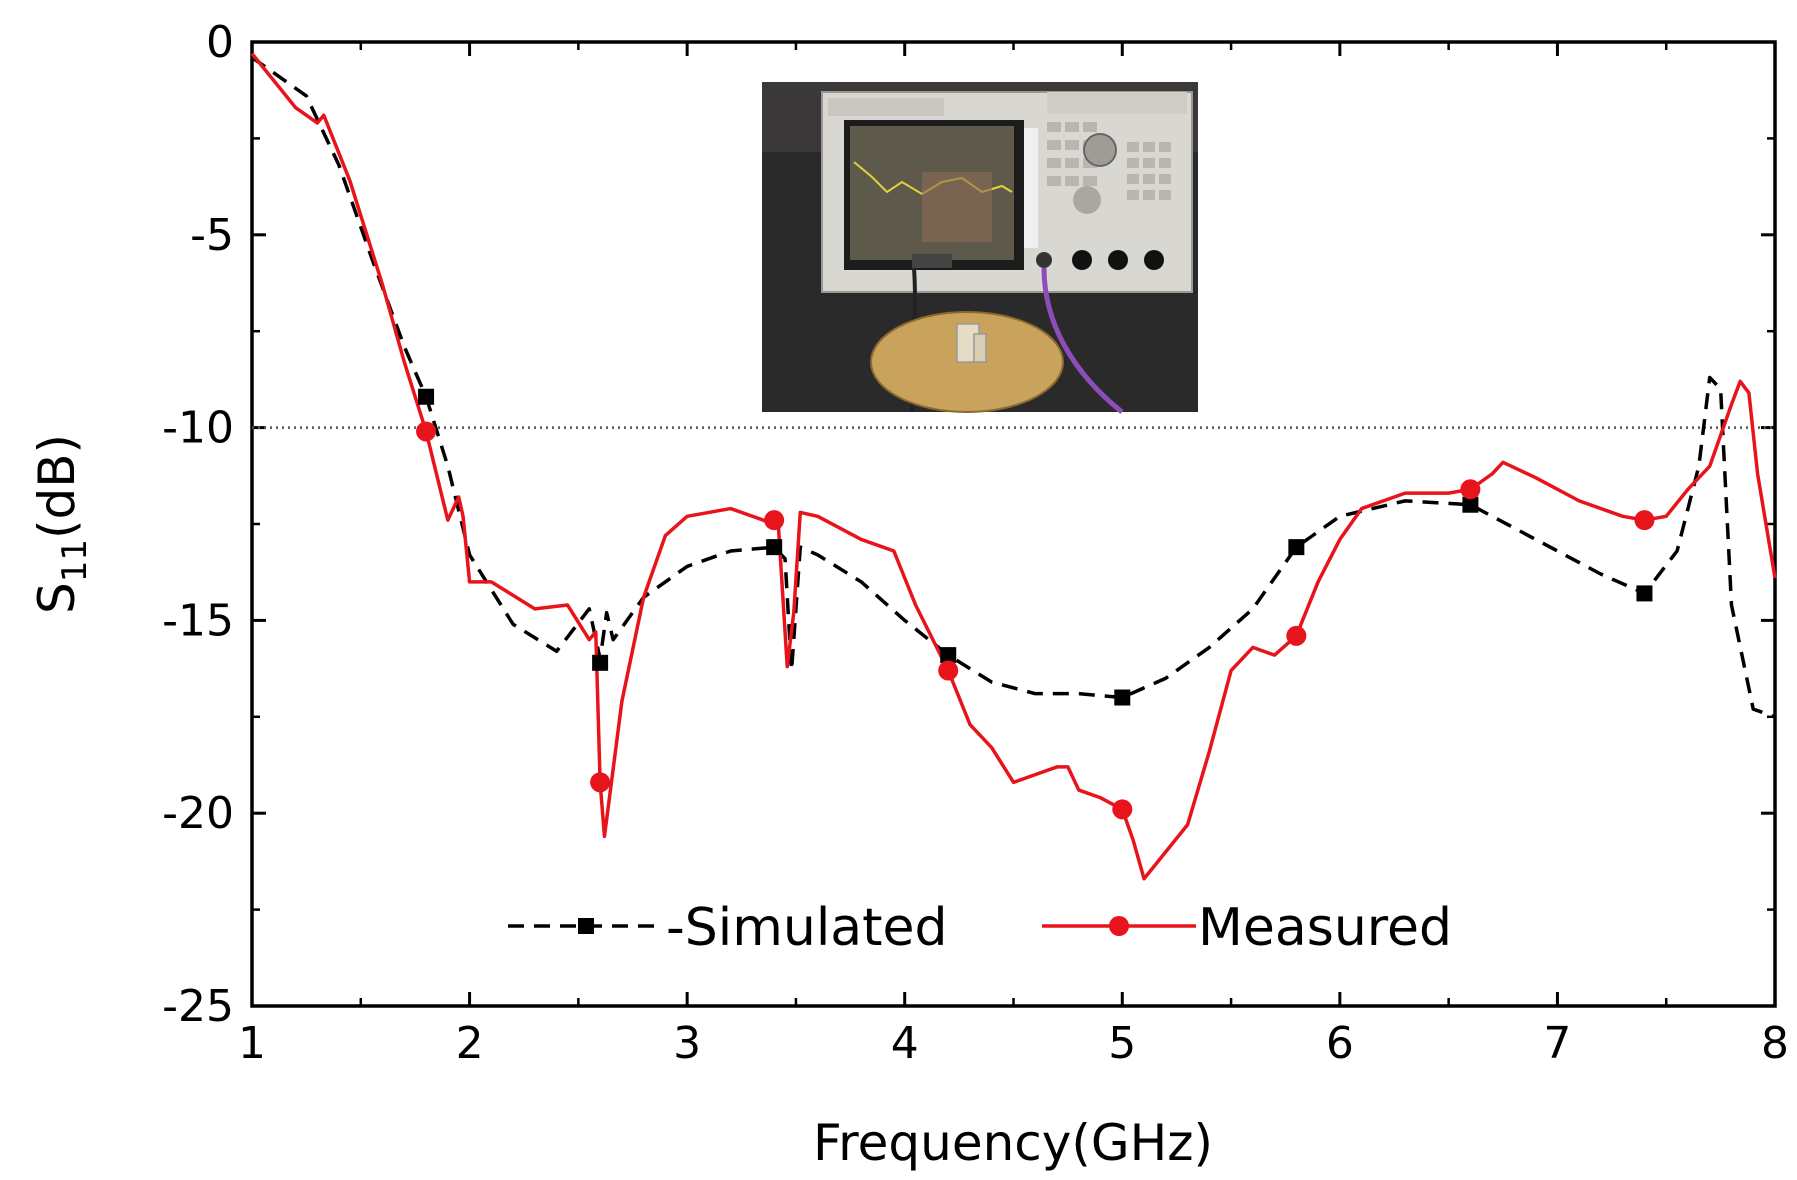 This screenshot has height=1180, width=1797. Describe the element at coordinates (586, 926) in the screenshot. I see `legend-simulated-marker` at that location.